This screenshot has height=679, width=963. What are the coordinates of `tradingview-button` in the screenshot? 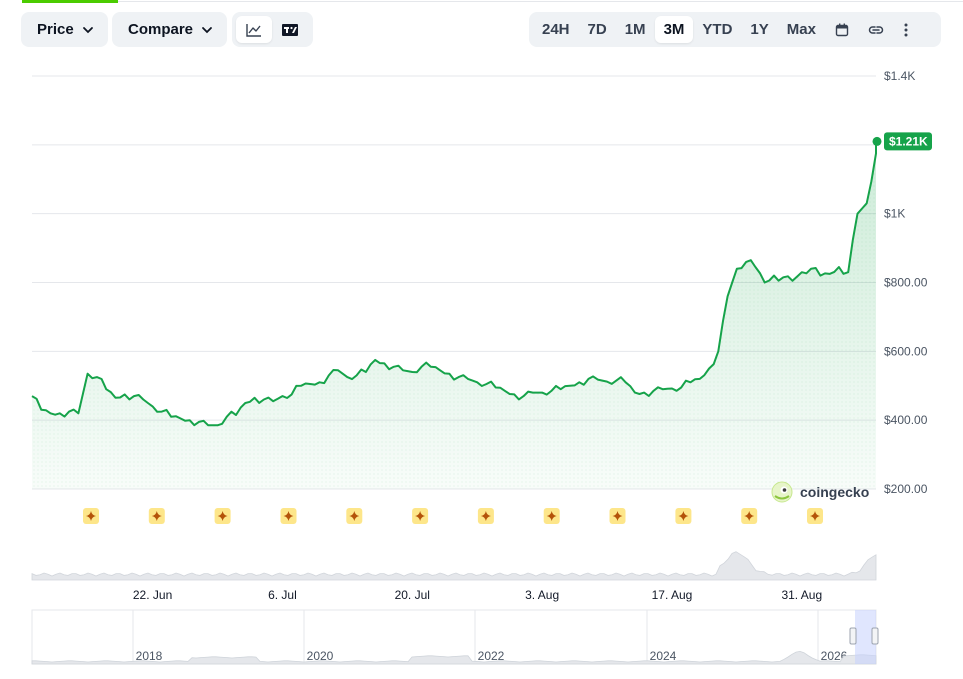 It's located at (290, 29).